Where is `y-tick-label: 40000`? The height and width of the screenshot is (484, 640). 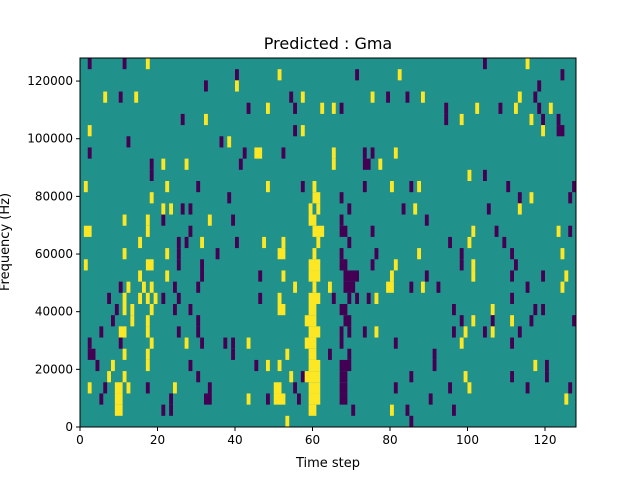 y-tick-label: 40000 is located at coordinates (54, 312).